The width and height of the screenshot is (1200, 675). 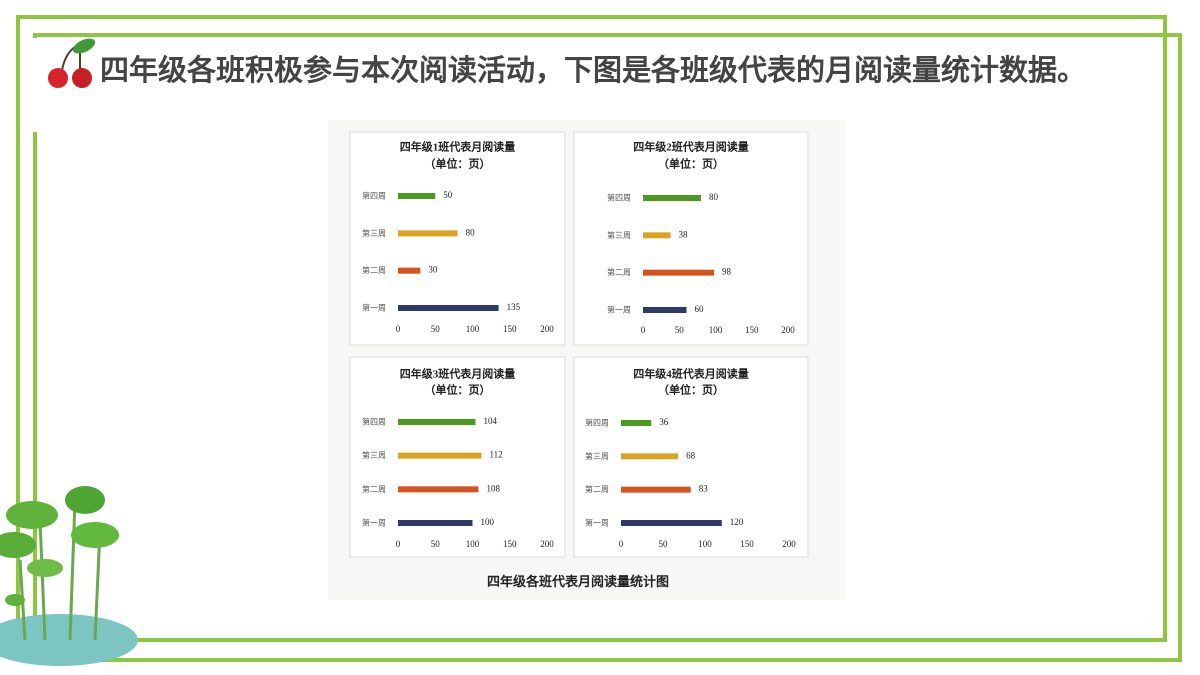 I want to click on data-label: 108, so click(x=493, y=488).